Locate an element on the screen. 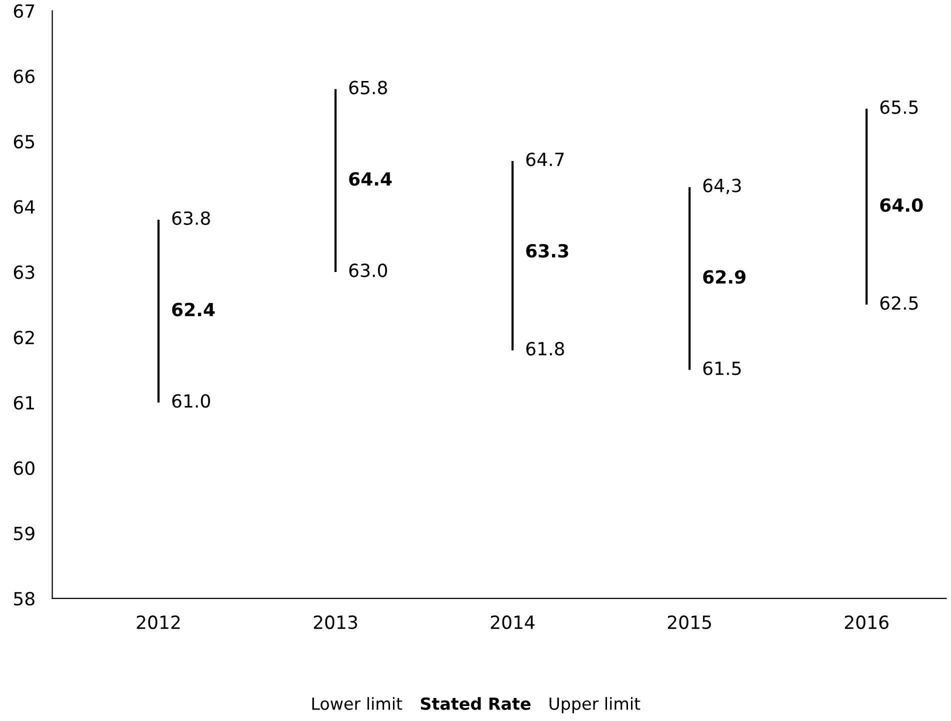  x-tick-label: 2014 is located at coordinates (512, 622).